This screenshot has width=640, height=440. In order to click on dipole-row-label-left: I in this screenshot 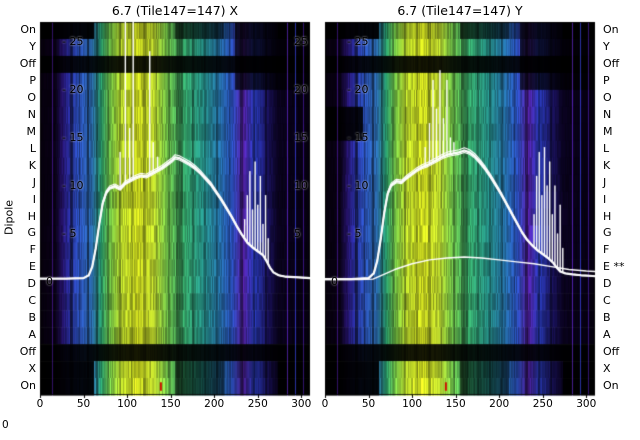, I will do `click(34, 199)`.